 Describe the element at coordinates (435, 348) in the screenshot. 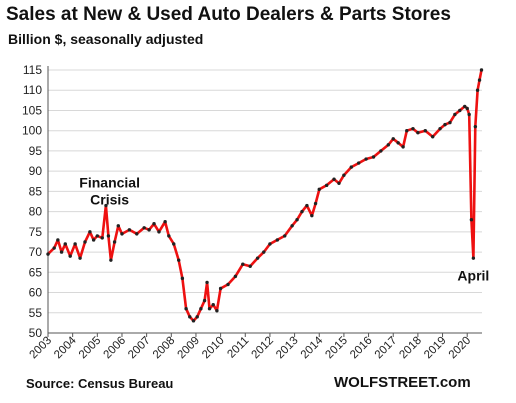

I see `x-tick-label: 2019` at that location.